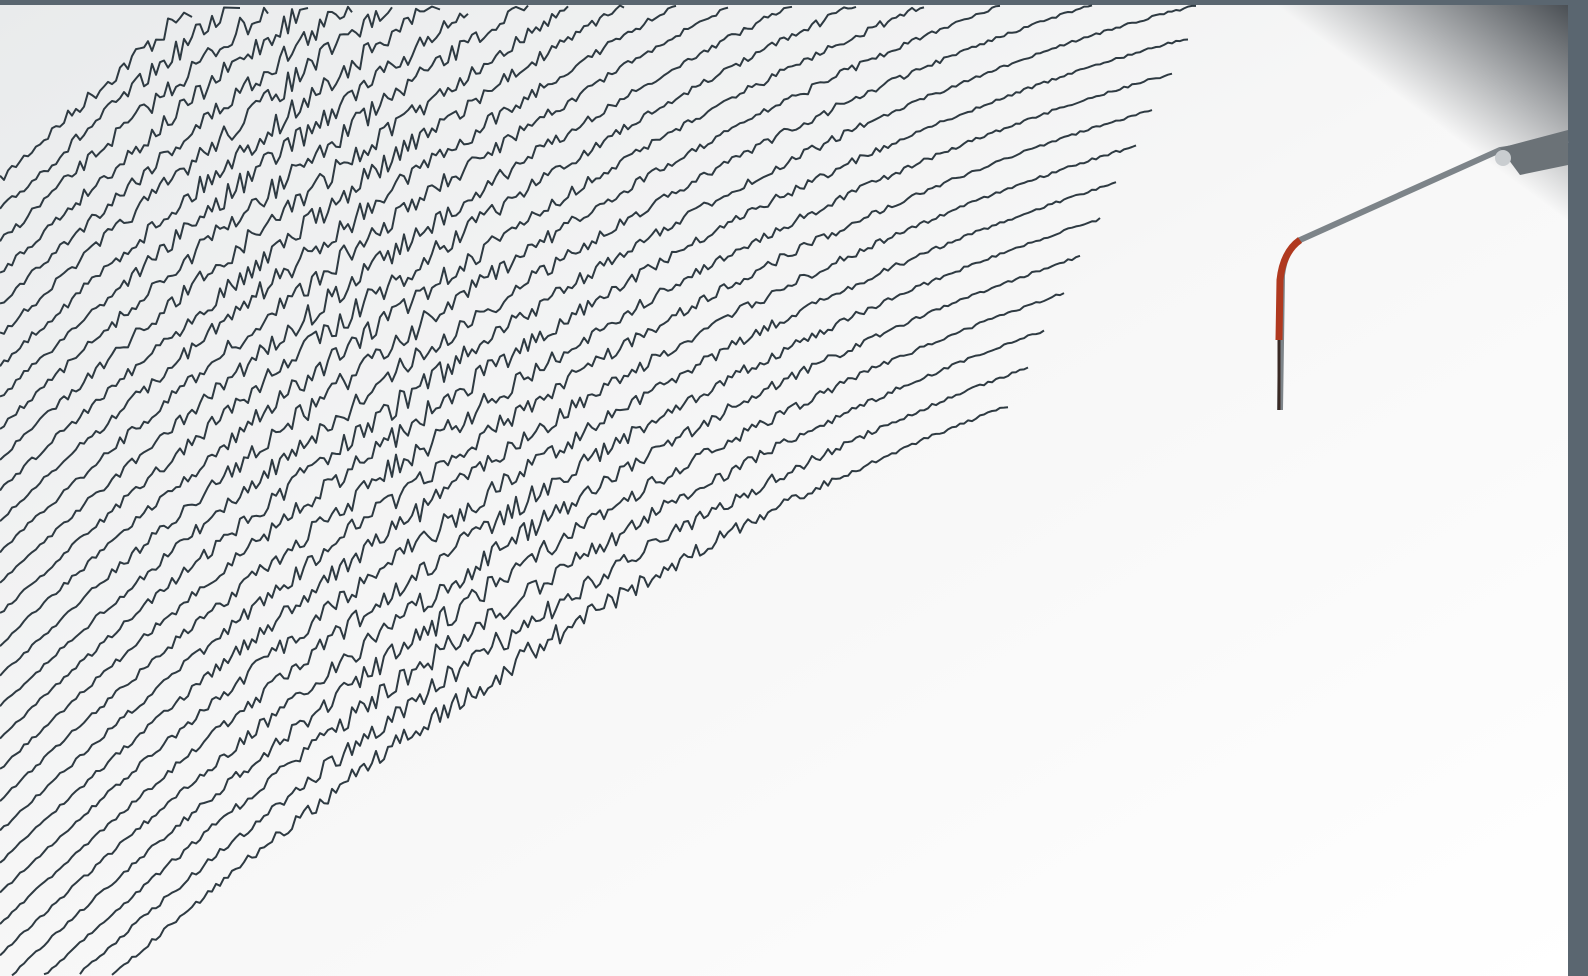 The height and width of the screenshot is (976, 1588). I want to click on pen-holder, so click(1534, 152).